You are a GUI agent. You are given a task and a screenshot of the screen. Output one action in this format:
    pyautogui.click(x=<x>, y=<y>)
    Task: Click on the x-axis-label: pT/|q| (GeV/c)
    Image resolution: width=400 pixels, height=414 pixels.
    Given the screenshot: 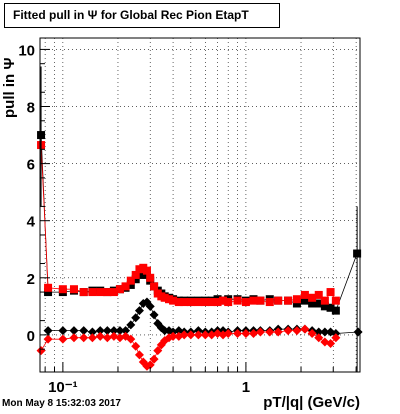 What is the action you would take?
    pyautogui.click(x=311, y=402)
    